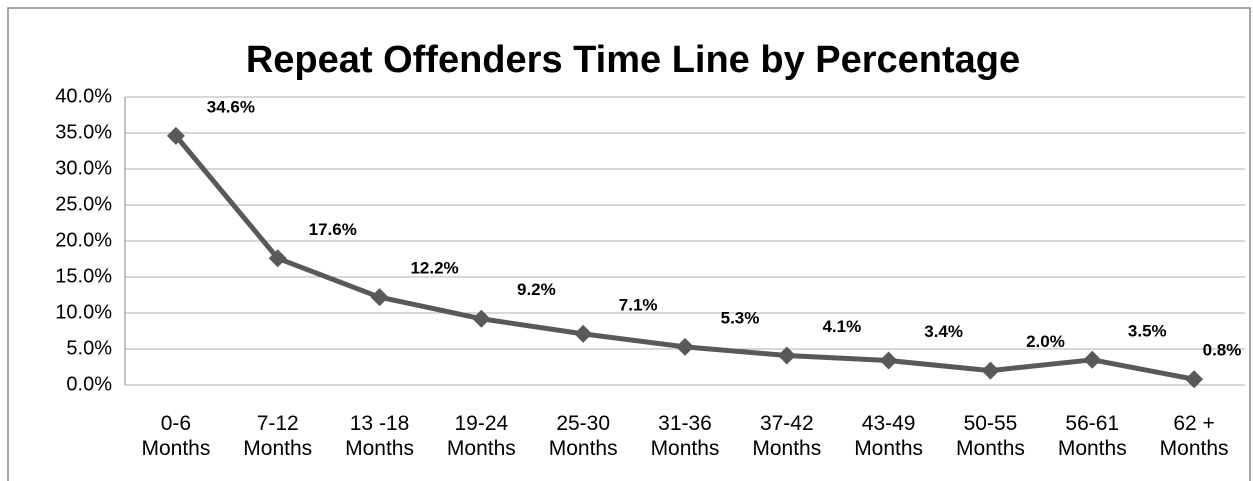  I want to click on data-label: 17.6%, so click(333, 229).